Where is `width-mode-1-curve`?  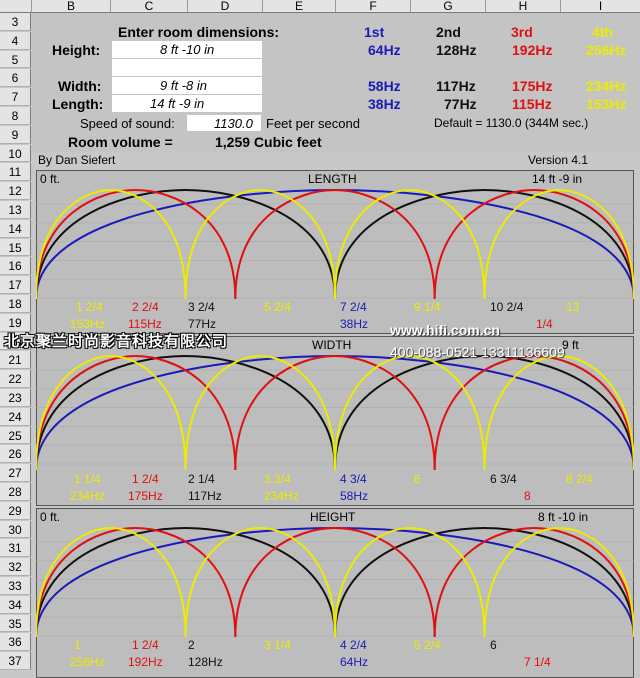 width-mode-1-curve is located at coordinates (484, 412).